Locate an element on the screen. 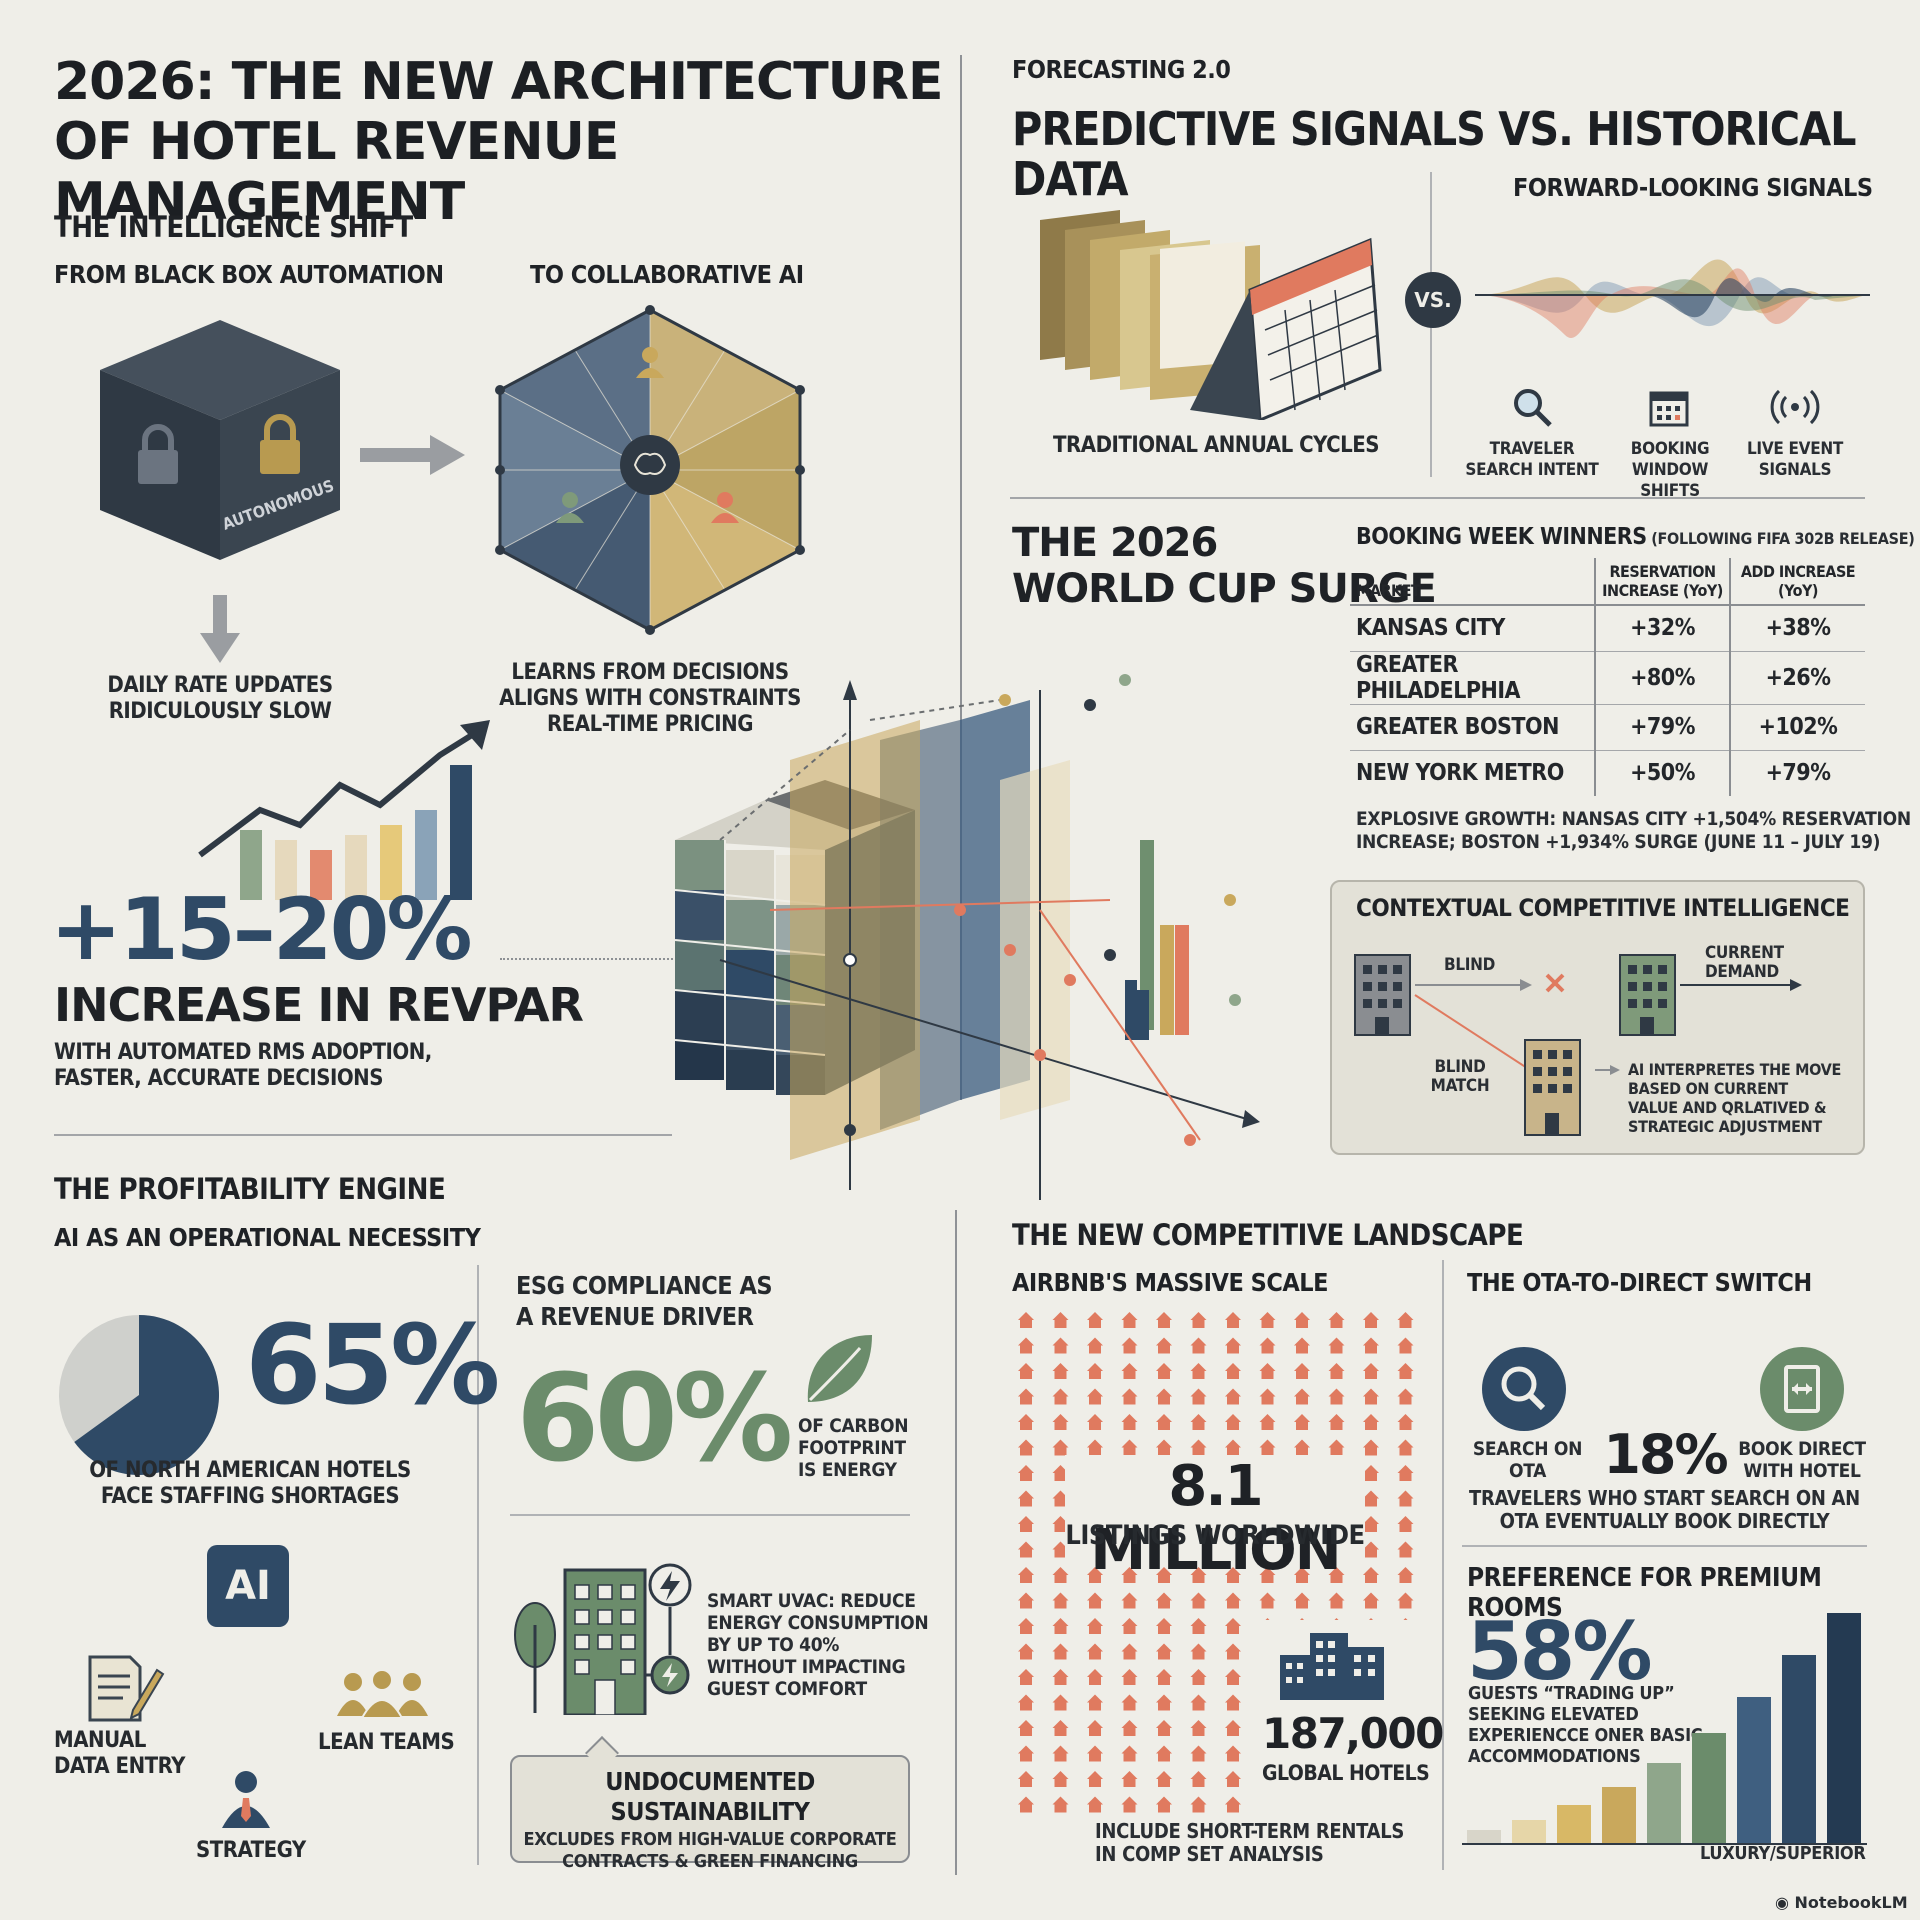 This screenshot has height=1920, width=1920. profitability-heading: THE PROFITABILITY ENGINE is located at coordinates (250, 1189).